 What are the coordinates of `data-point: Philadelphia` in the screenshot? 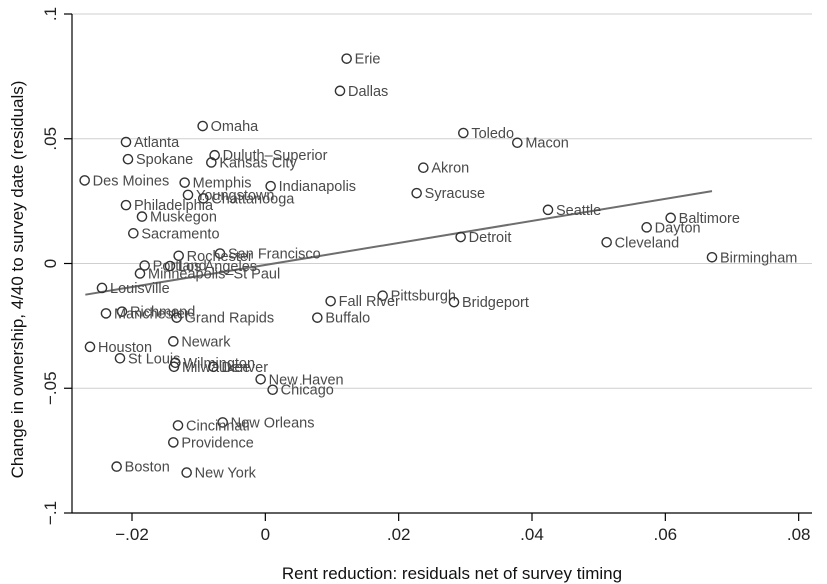 It's located at (167, 206).